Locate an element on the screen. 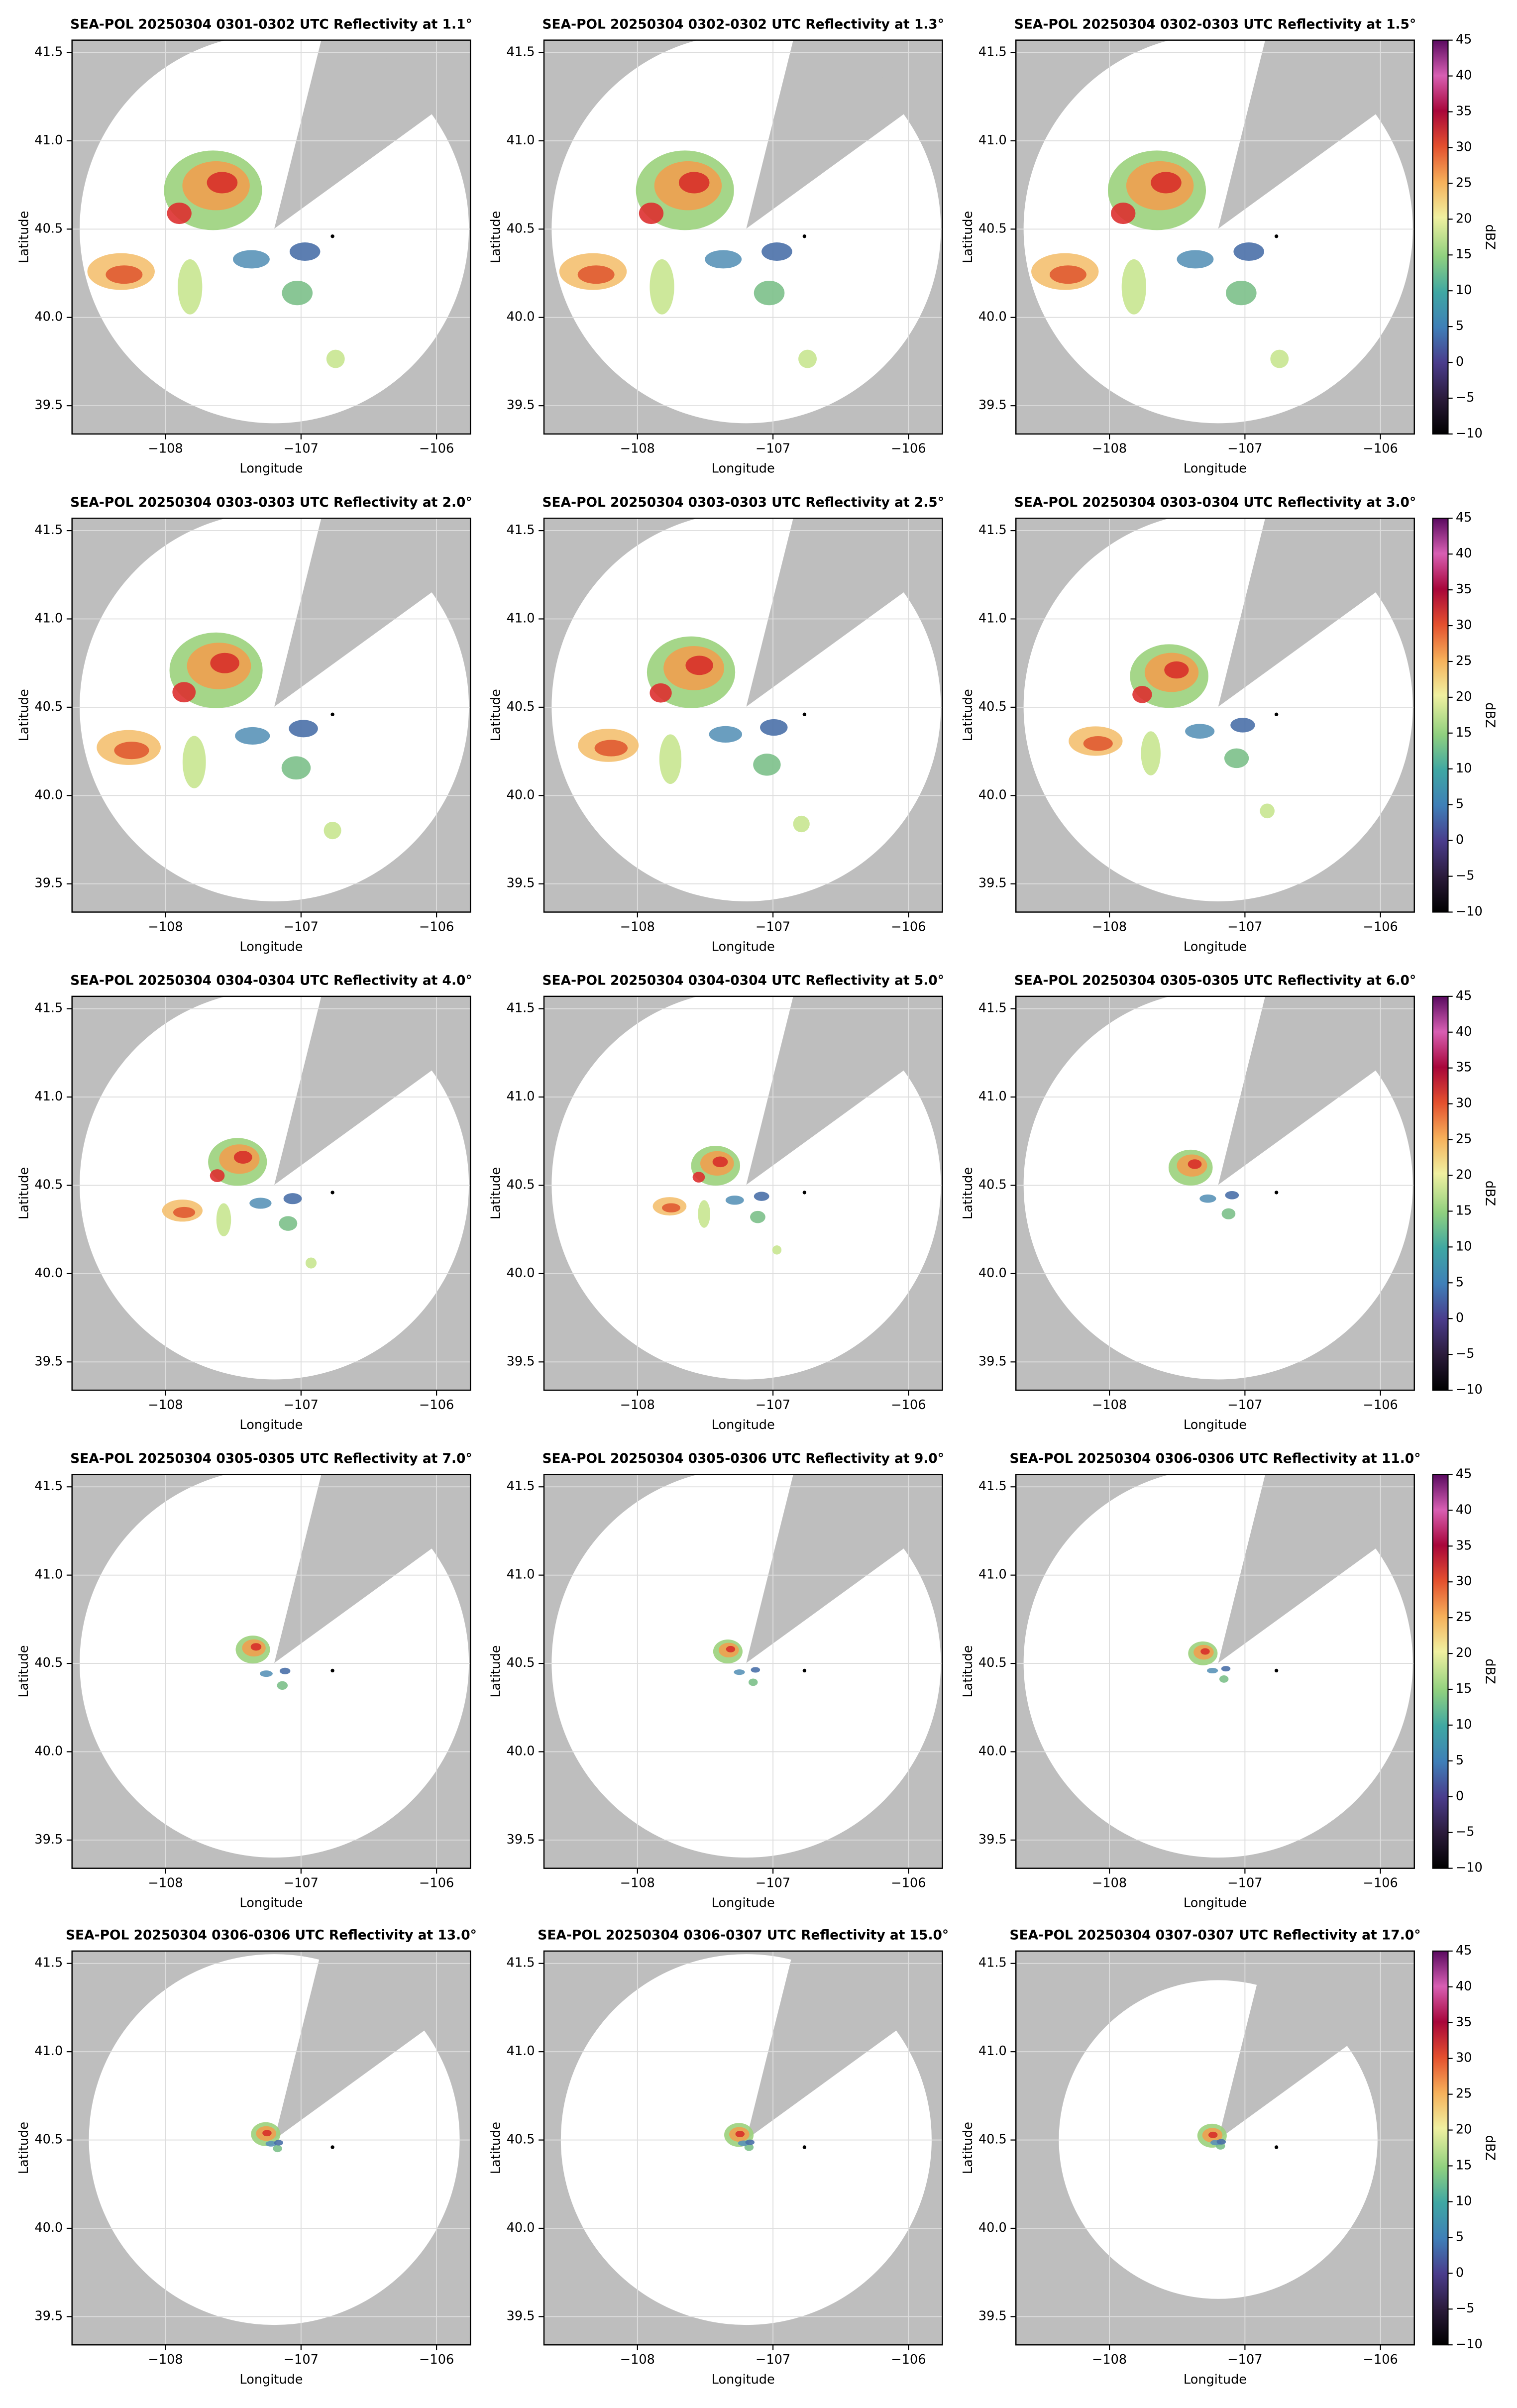 The width and height of the screenshot is (1517, 2408). colorbar-tick-label: −10 is located at coordinates (1469, 1868).